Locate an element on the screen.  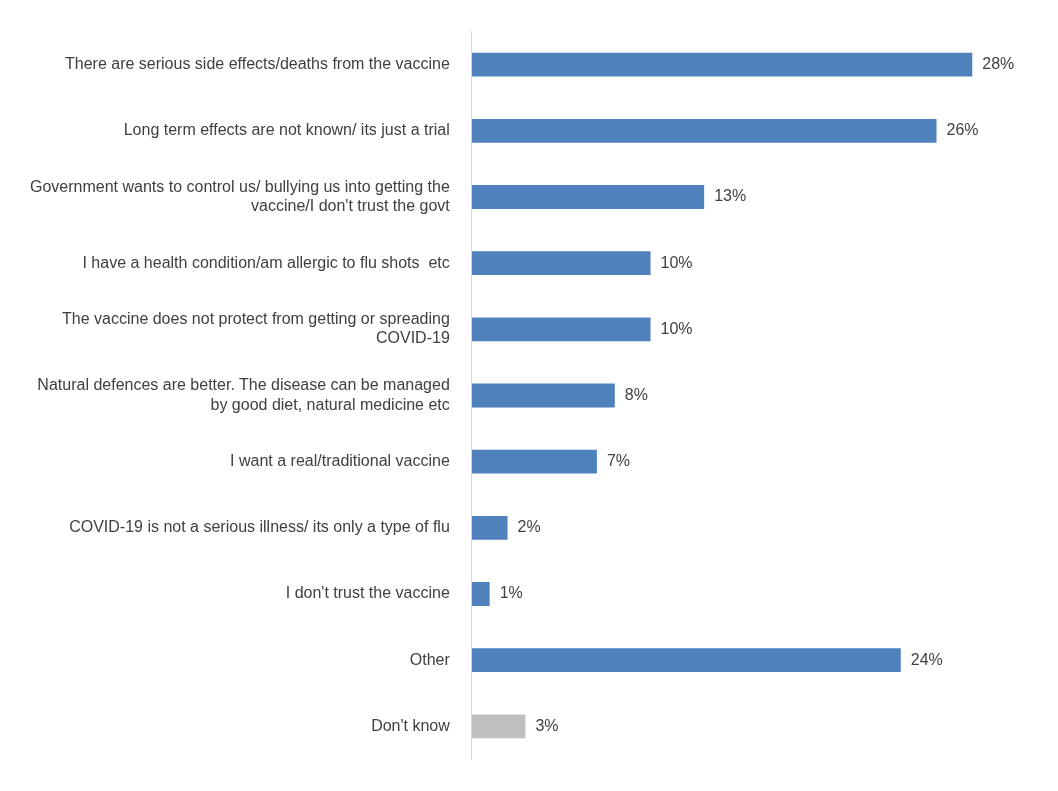
y-tick-label: Don't know is located at coordinates (411, 725).